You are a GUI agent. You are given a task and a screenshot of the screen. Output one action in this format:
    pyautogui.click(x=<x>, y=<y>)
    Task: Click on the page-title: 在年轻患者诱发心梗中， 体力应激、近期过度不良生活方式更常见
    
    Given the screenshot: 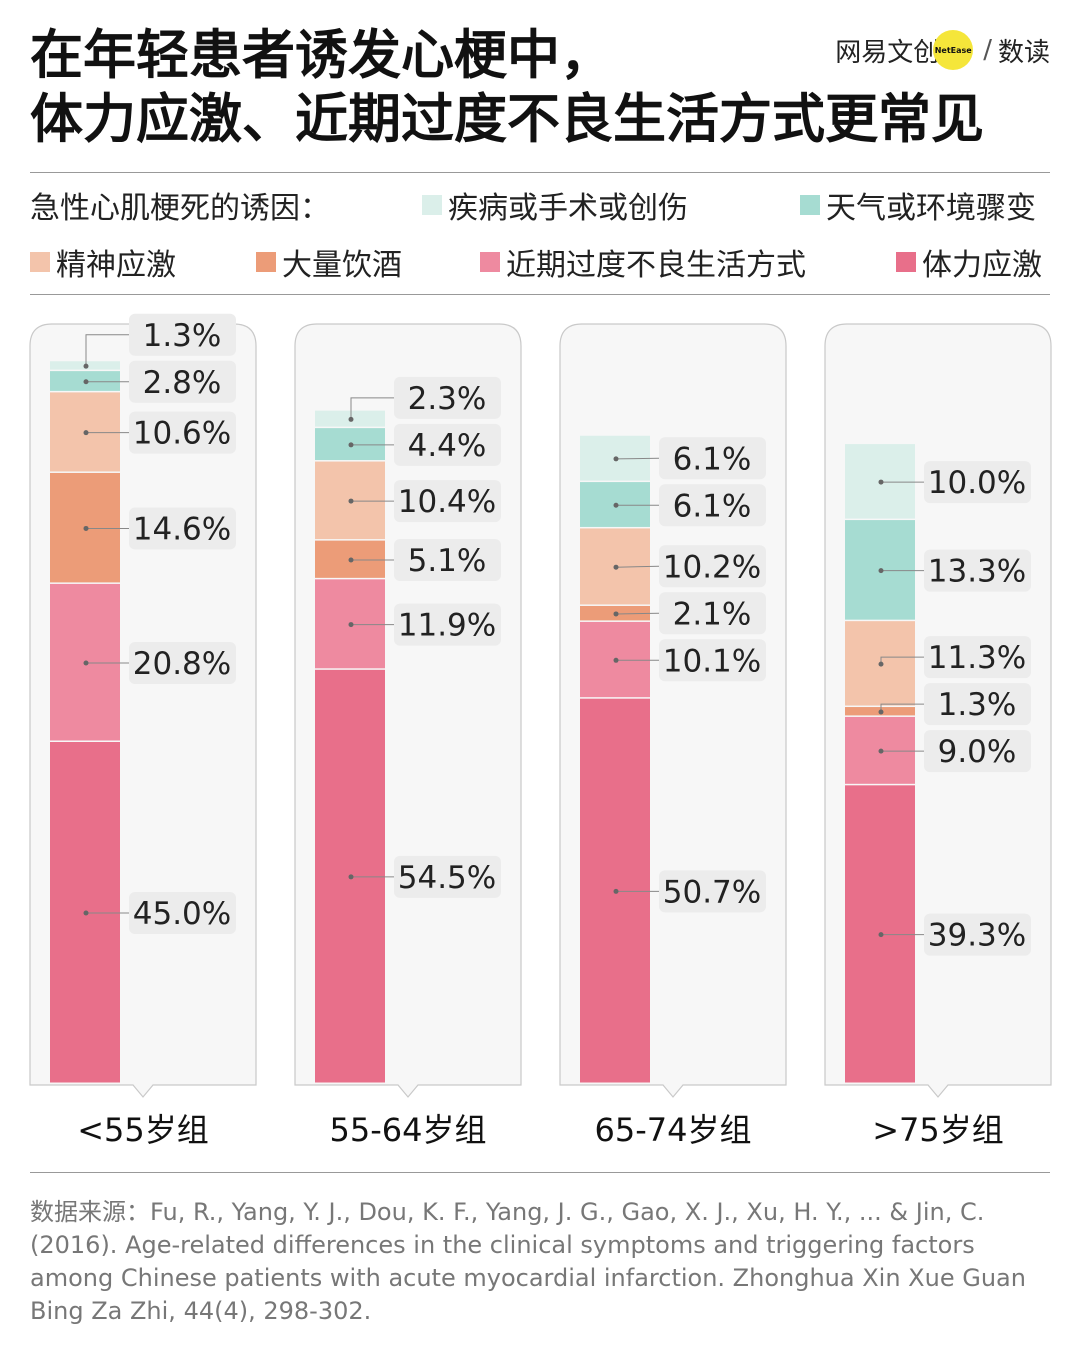 What is the action you would take?
    pyautogui.click(x=507, y=88)
    